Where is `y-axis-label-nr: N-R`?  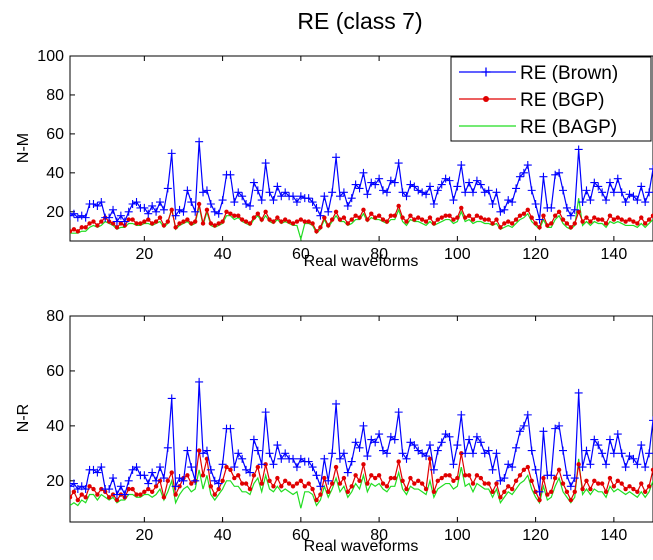 y-axis-label-nr: N-R is located at coordinates (23, 418).